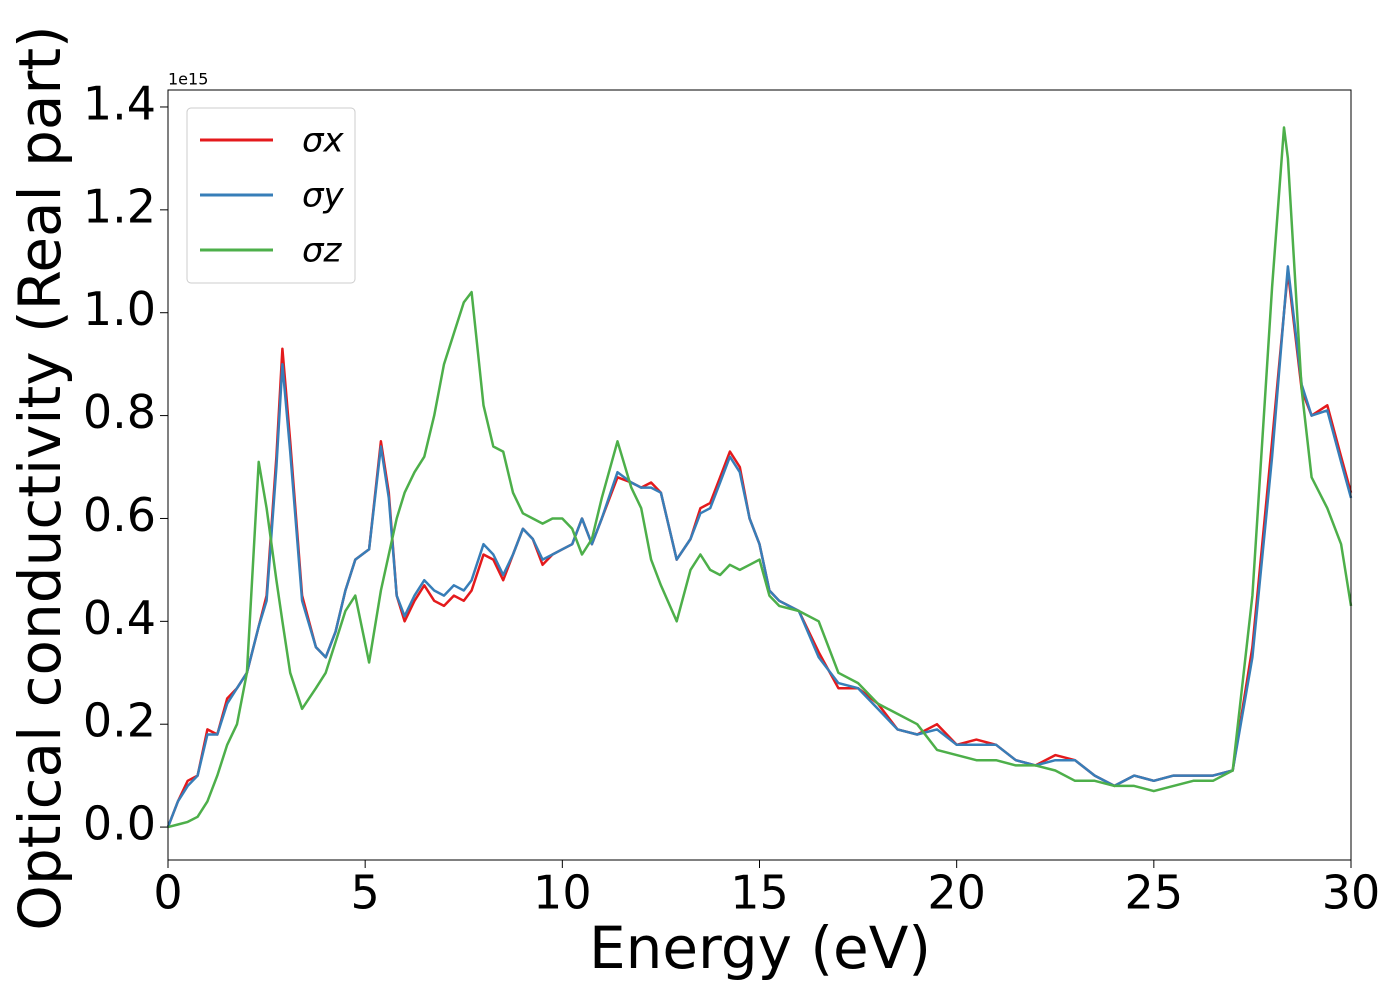 The width and height of the screenshot is (1400, 1000). I want to click on y-tick-label: 0.6, so click(119, 515).